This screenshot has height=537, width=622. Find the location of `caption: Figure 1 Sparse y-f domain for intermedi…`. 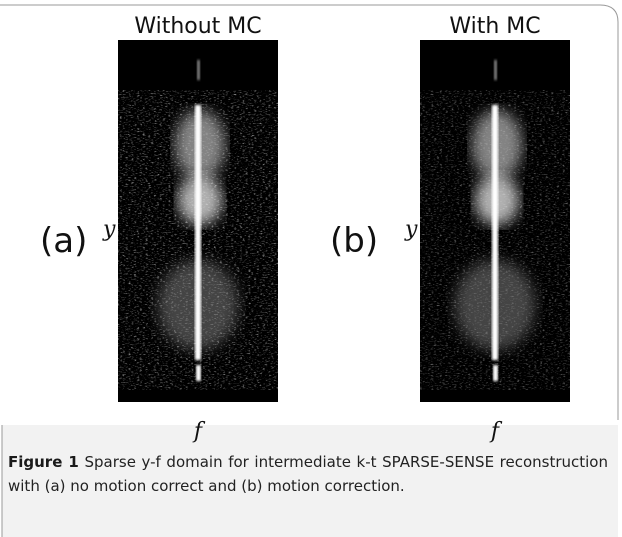

caption: Figure 1 Sparse y-f domain for intermedi… is located at coordinates (308, 474).